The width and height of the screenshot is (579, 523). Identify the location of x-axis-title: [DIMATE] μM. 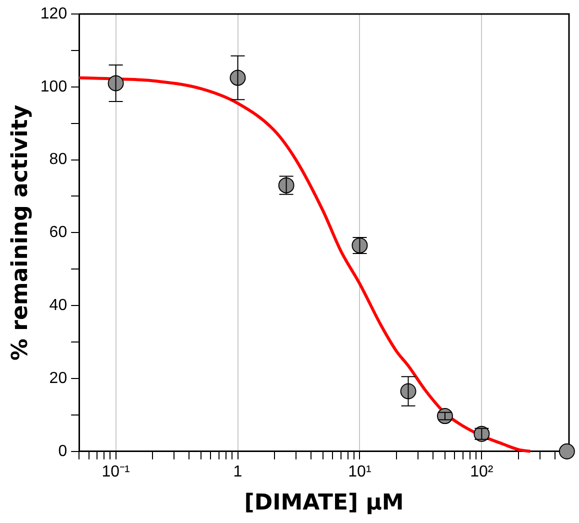
(324, 503).